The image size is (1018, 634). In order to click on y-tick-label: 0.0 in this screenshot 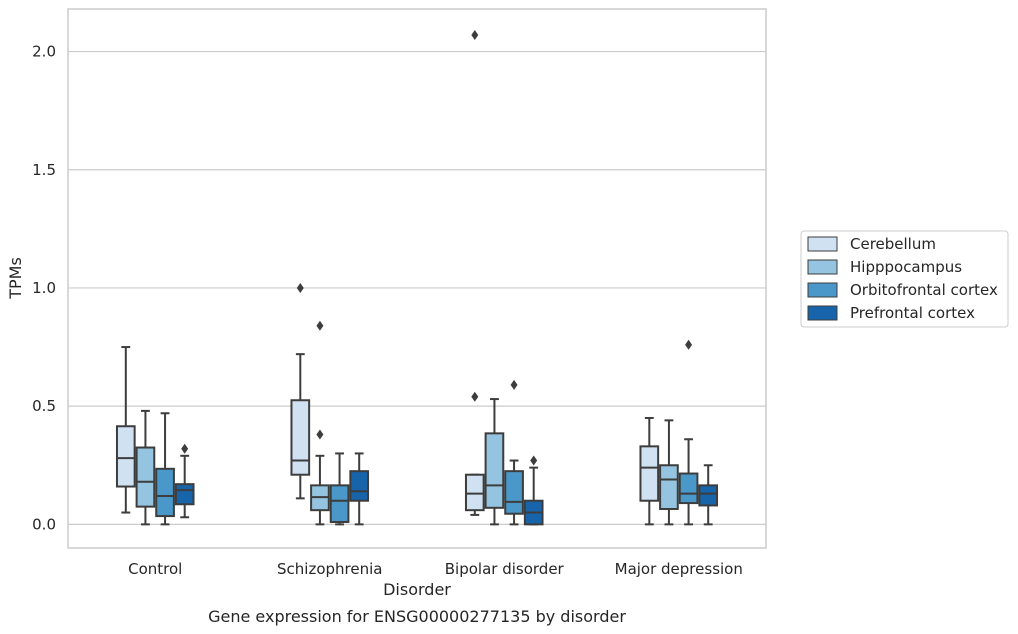, I will do `click(44, 524)`.